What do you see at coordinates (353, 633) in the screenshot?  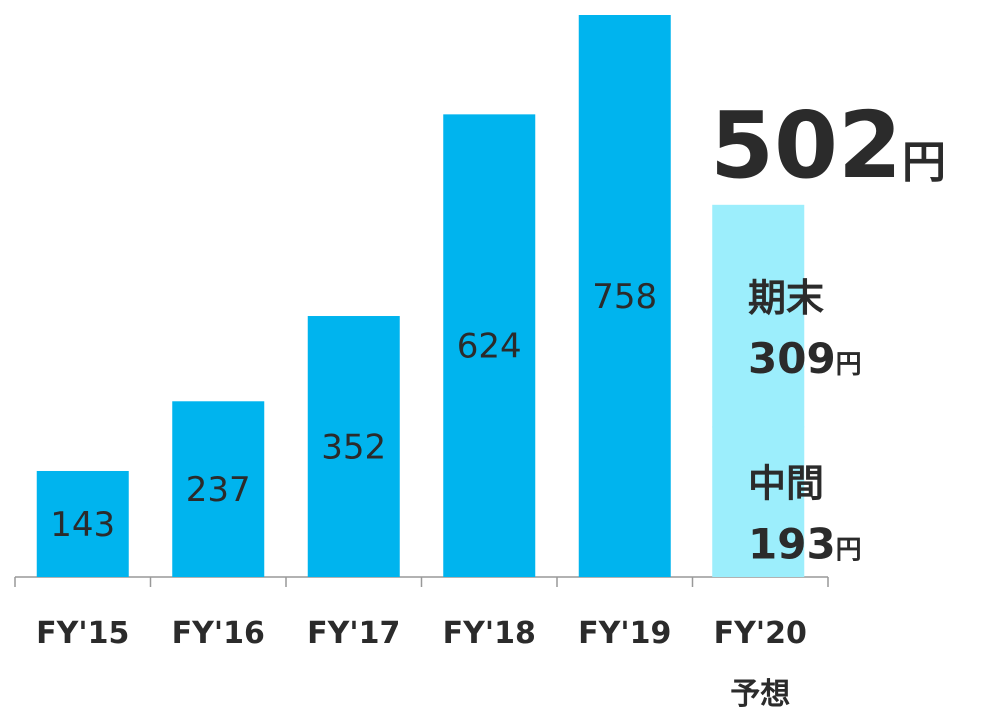 I see `x-tick-label: FY'17` at bounding box center [353, 633].